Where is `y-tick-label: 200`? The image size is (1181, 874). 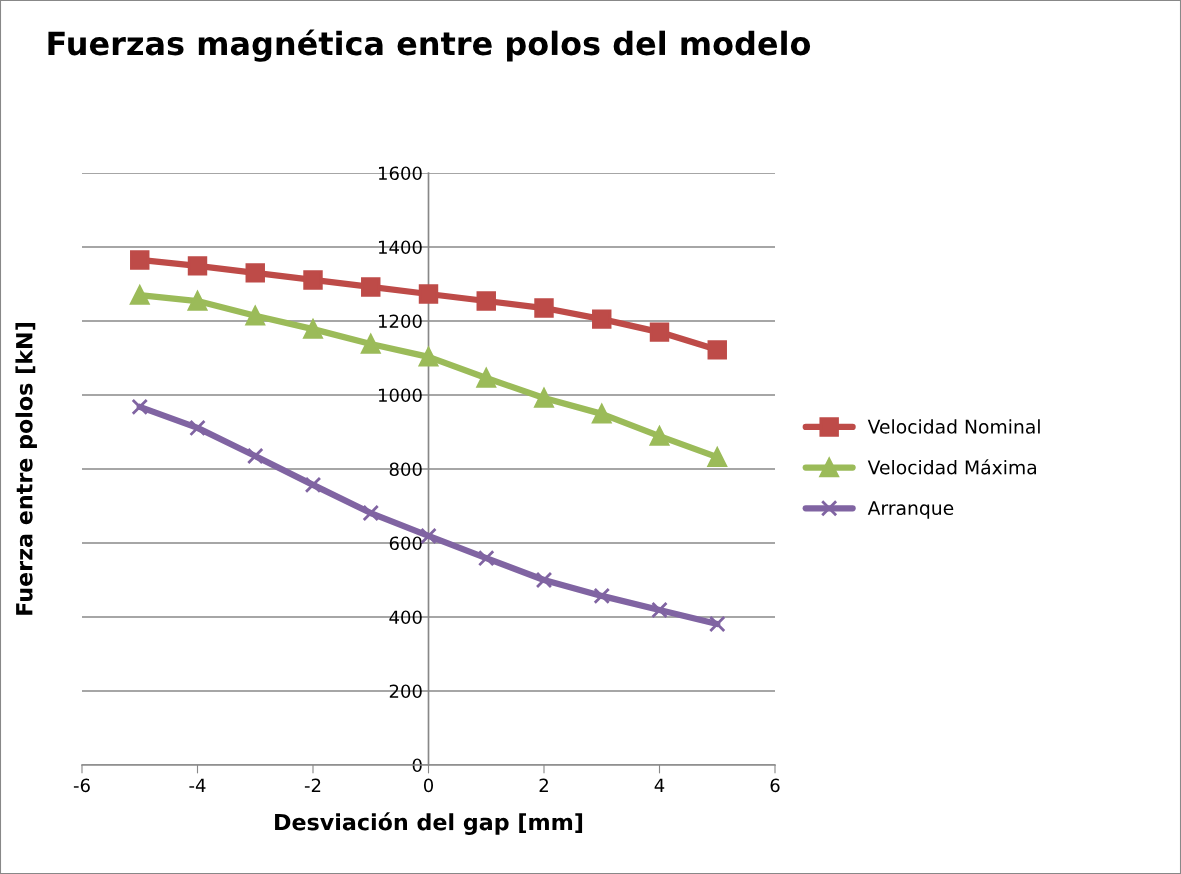
y-tick-label: 200 is located at coordinates (405, 691).